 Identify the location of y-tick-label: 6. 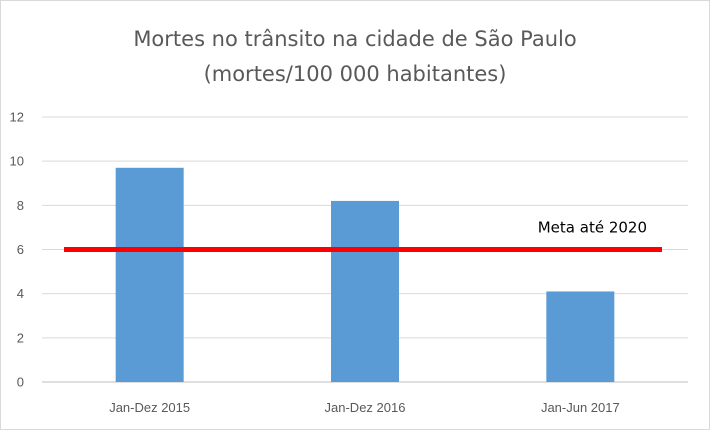
(20, 249).